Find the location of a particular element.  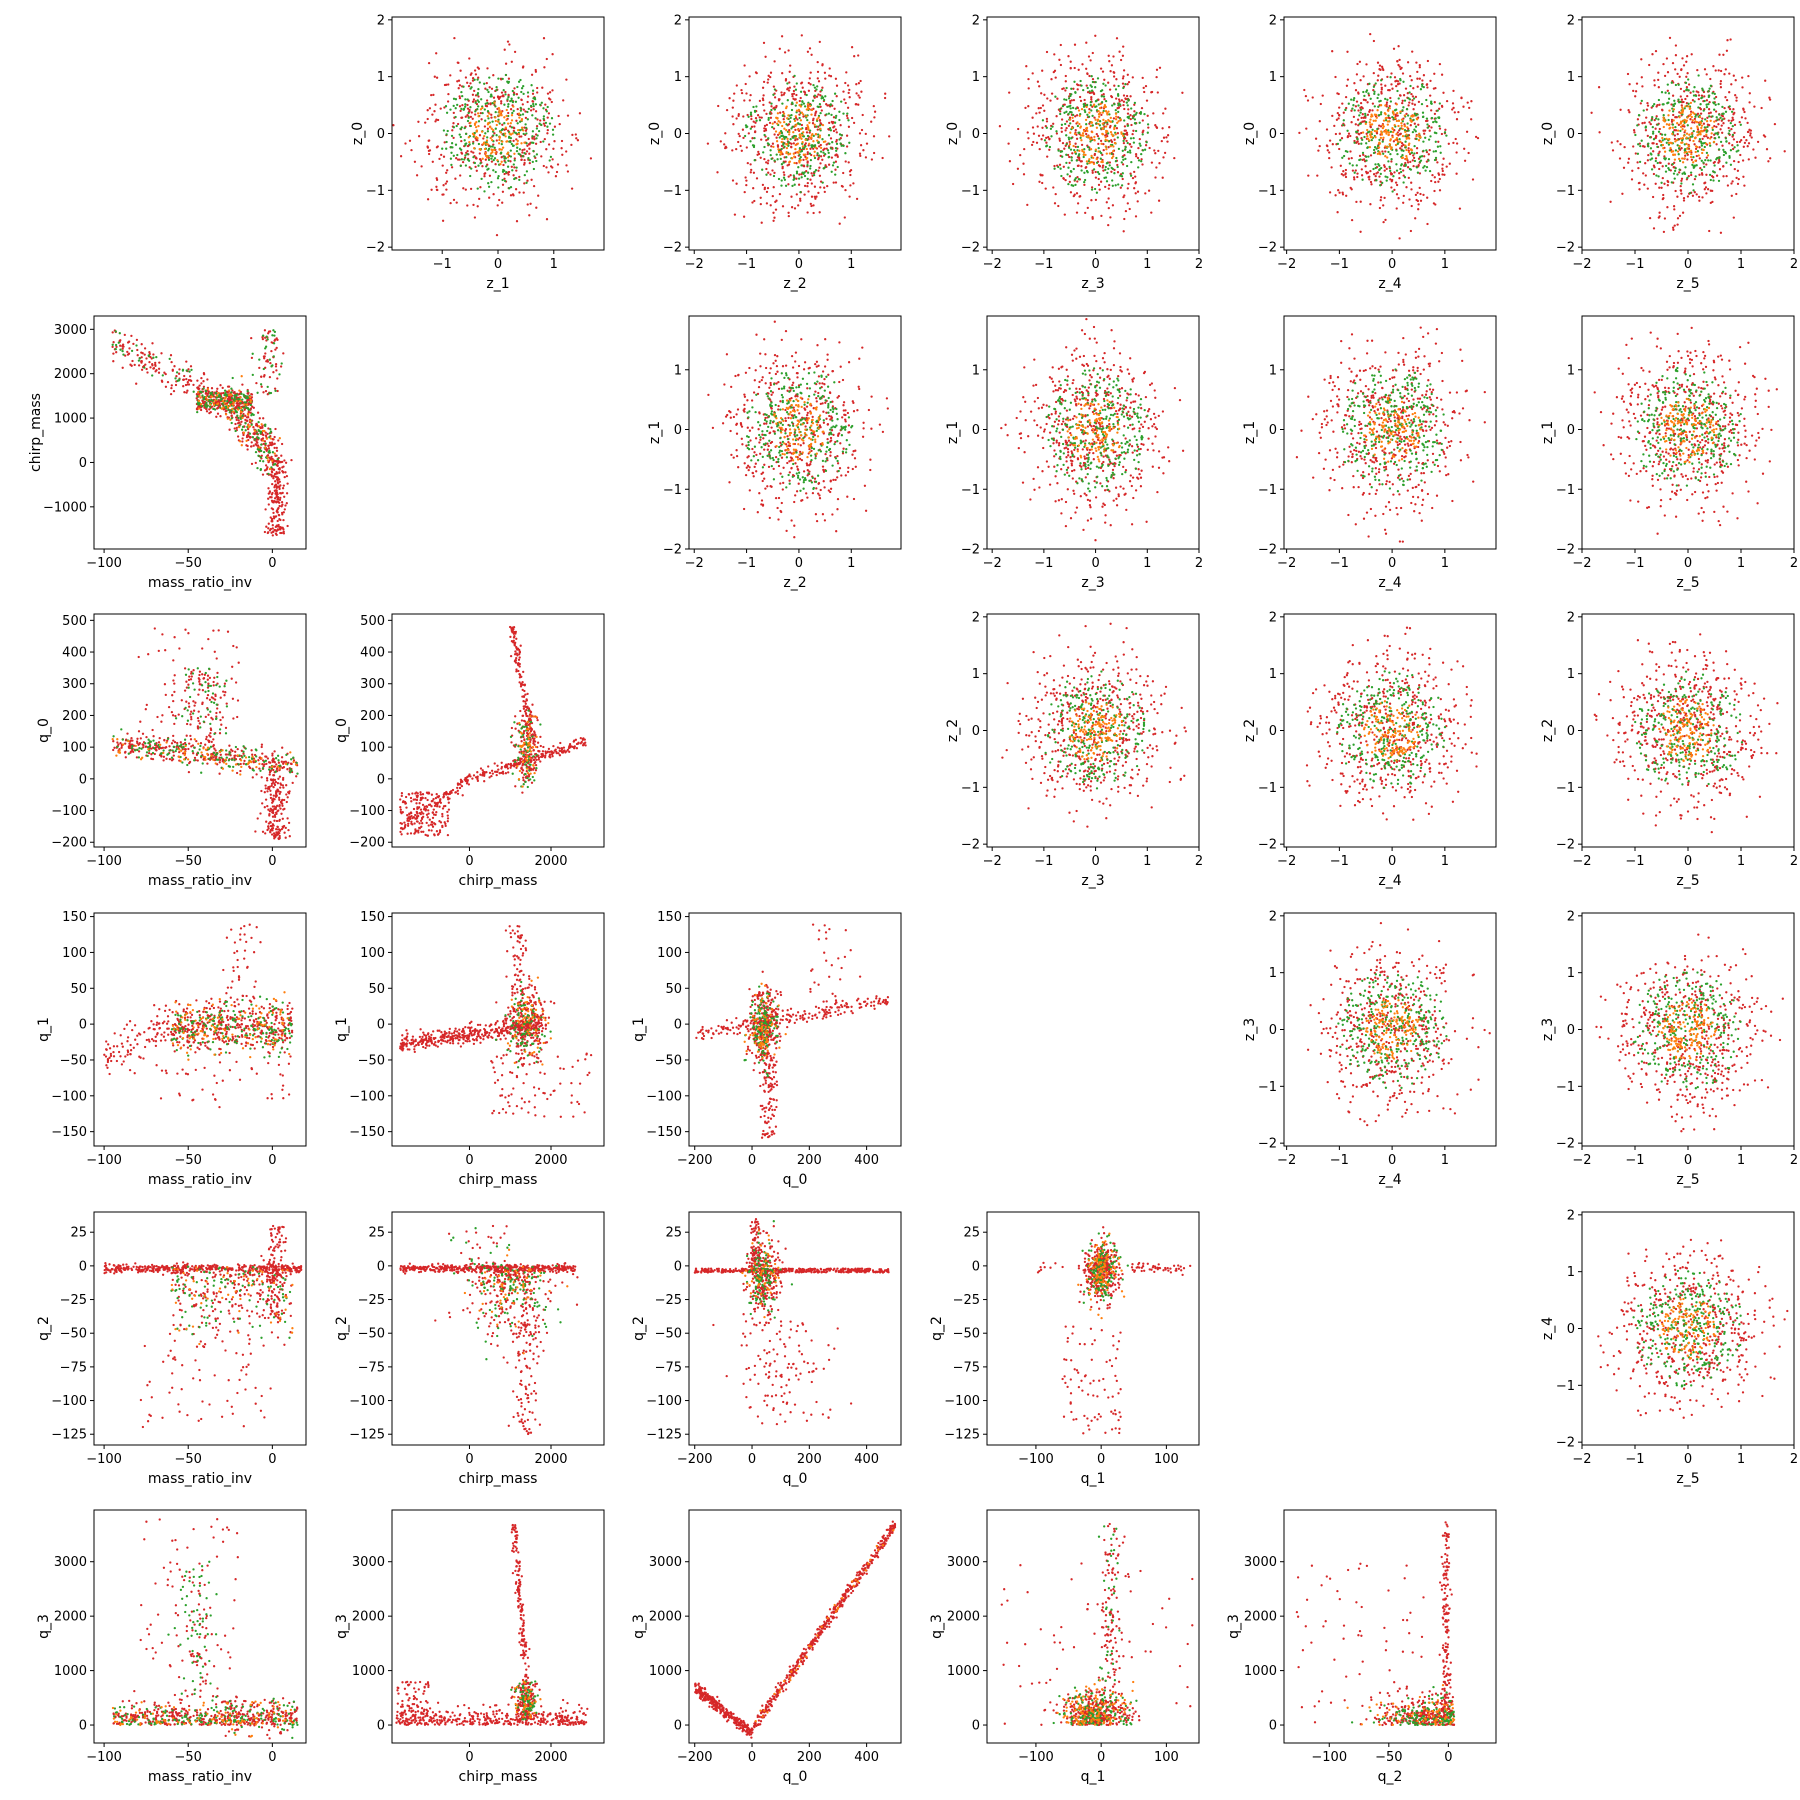

y-tick-label: 2 is located at coordinates (1571, 20).